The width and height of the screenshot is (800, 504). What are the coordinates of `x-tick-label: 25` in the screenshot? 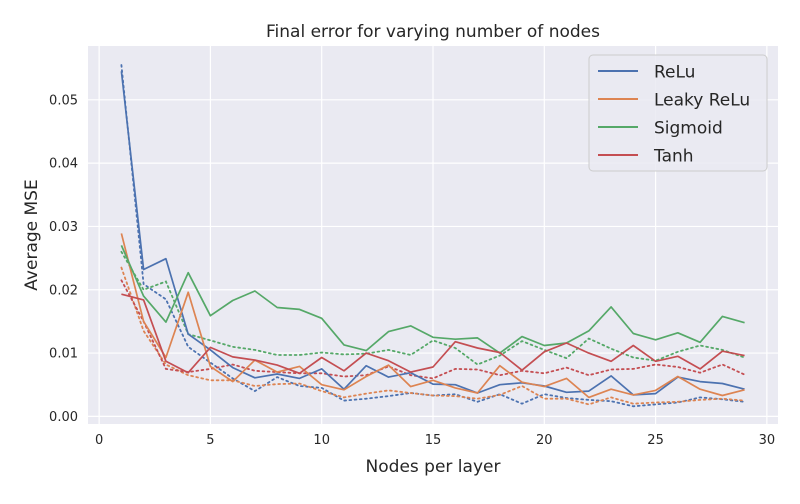 It's located at (655, 440).